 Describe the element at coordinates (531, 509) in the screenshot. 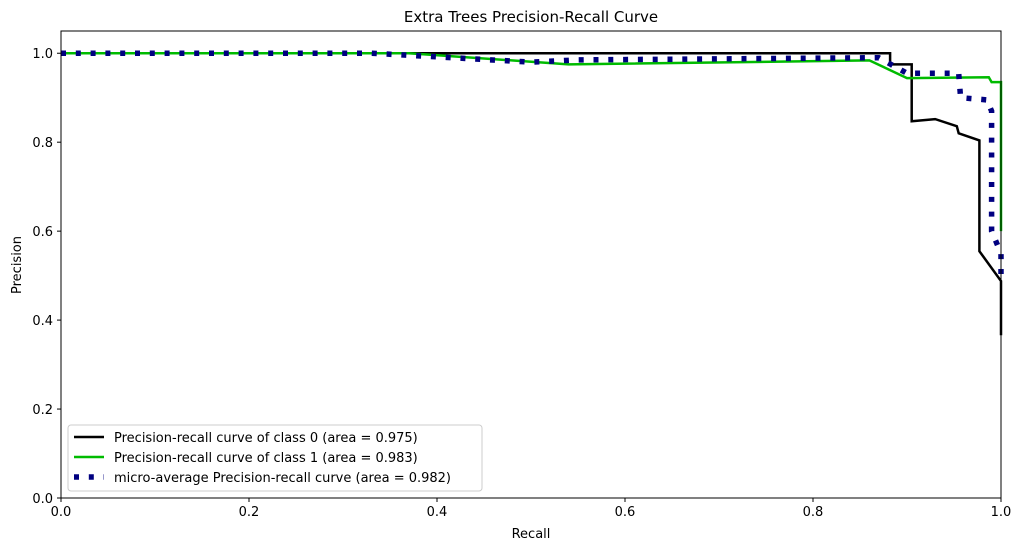

I see `x-axis-ticks: 0.0 0.2 0.4 0.6 0.8 1.0` at that location.